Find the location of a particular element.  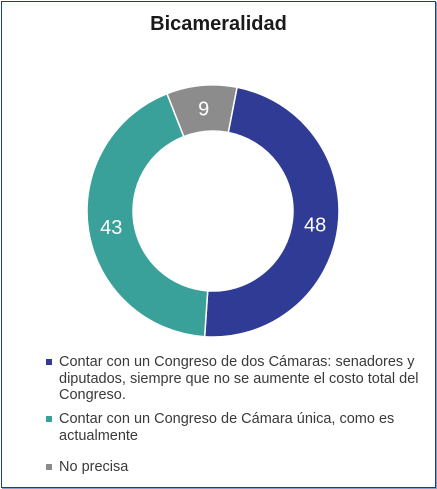

legend-marker-camara-unica is located at coordinates (49, 419).